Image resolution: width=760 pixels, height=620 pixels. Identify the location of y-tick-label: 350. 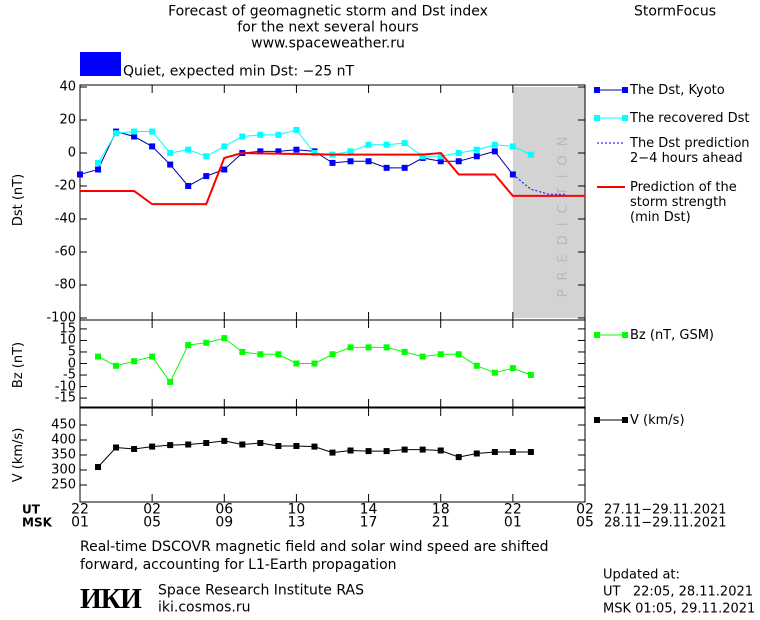
(63, 455).